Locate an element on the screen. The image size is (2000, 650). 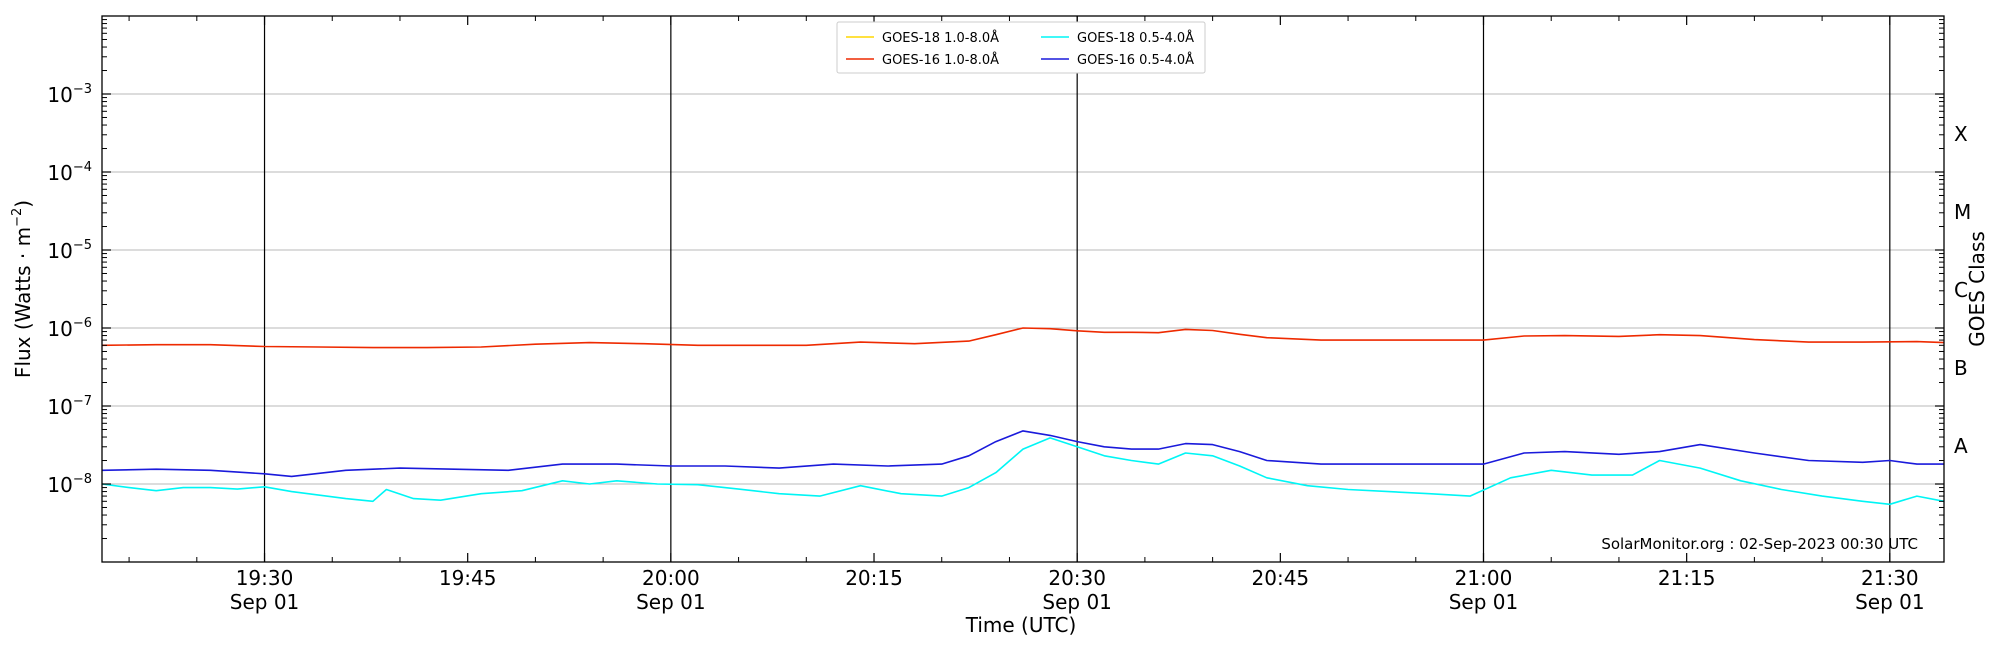
credit-annotation: SolarMonitor.org : 02-Sep-2023 00:30 UTC is located at coordinates (1759, 544).